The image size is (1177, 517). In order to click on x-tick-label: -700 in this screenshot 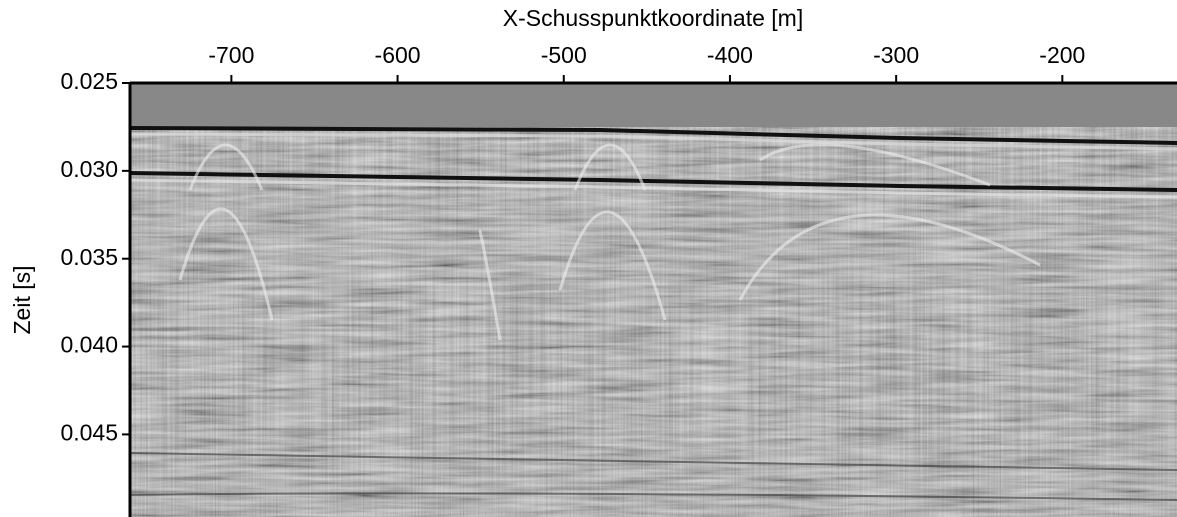, I will do `click(231, 55)`.